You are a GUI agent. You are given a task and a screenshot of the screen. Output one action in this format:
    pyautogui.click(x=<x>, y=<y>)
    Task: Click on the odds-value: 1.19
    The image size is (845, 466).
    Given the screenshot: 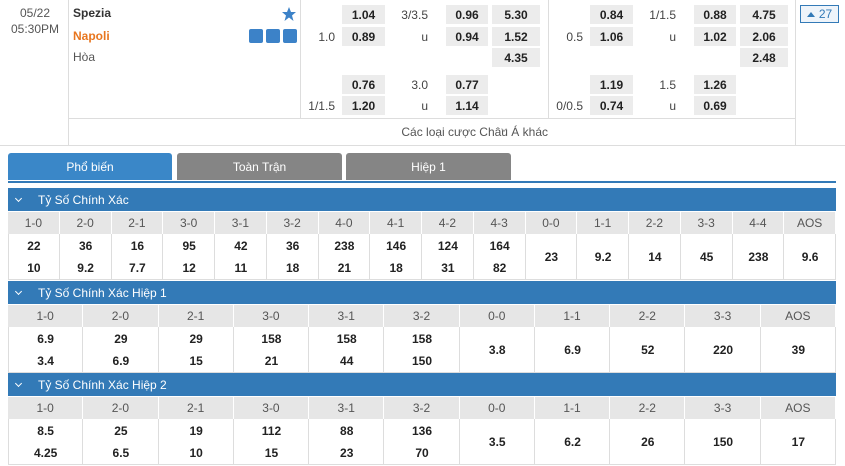 What is the action you would take?
    pyautogui.click(x=611, y=84)
    